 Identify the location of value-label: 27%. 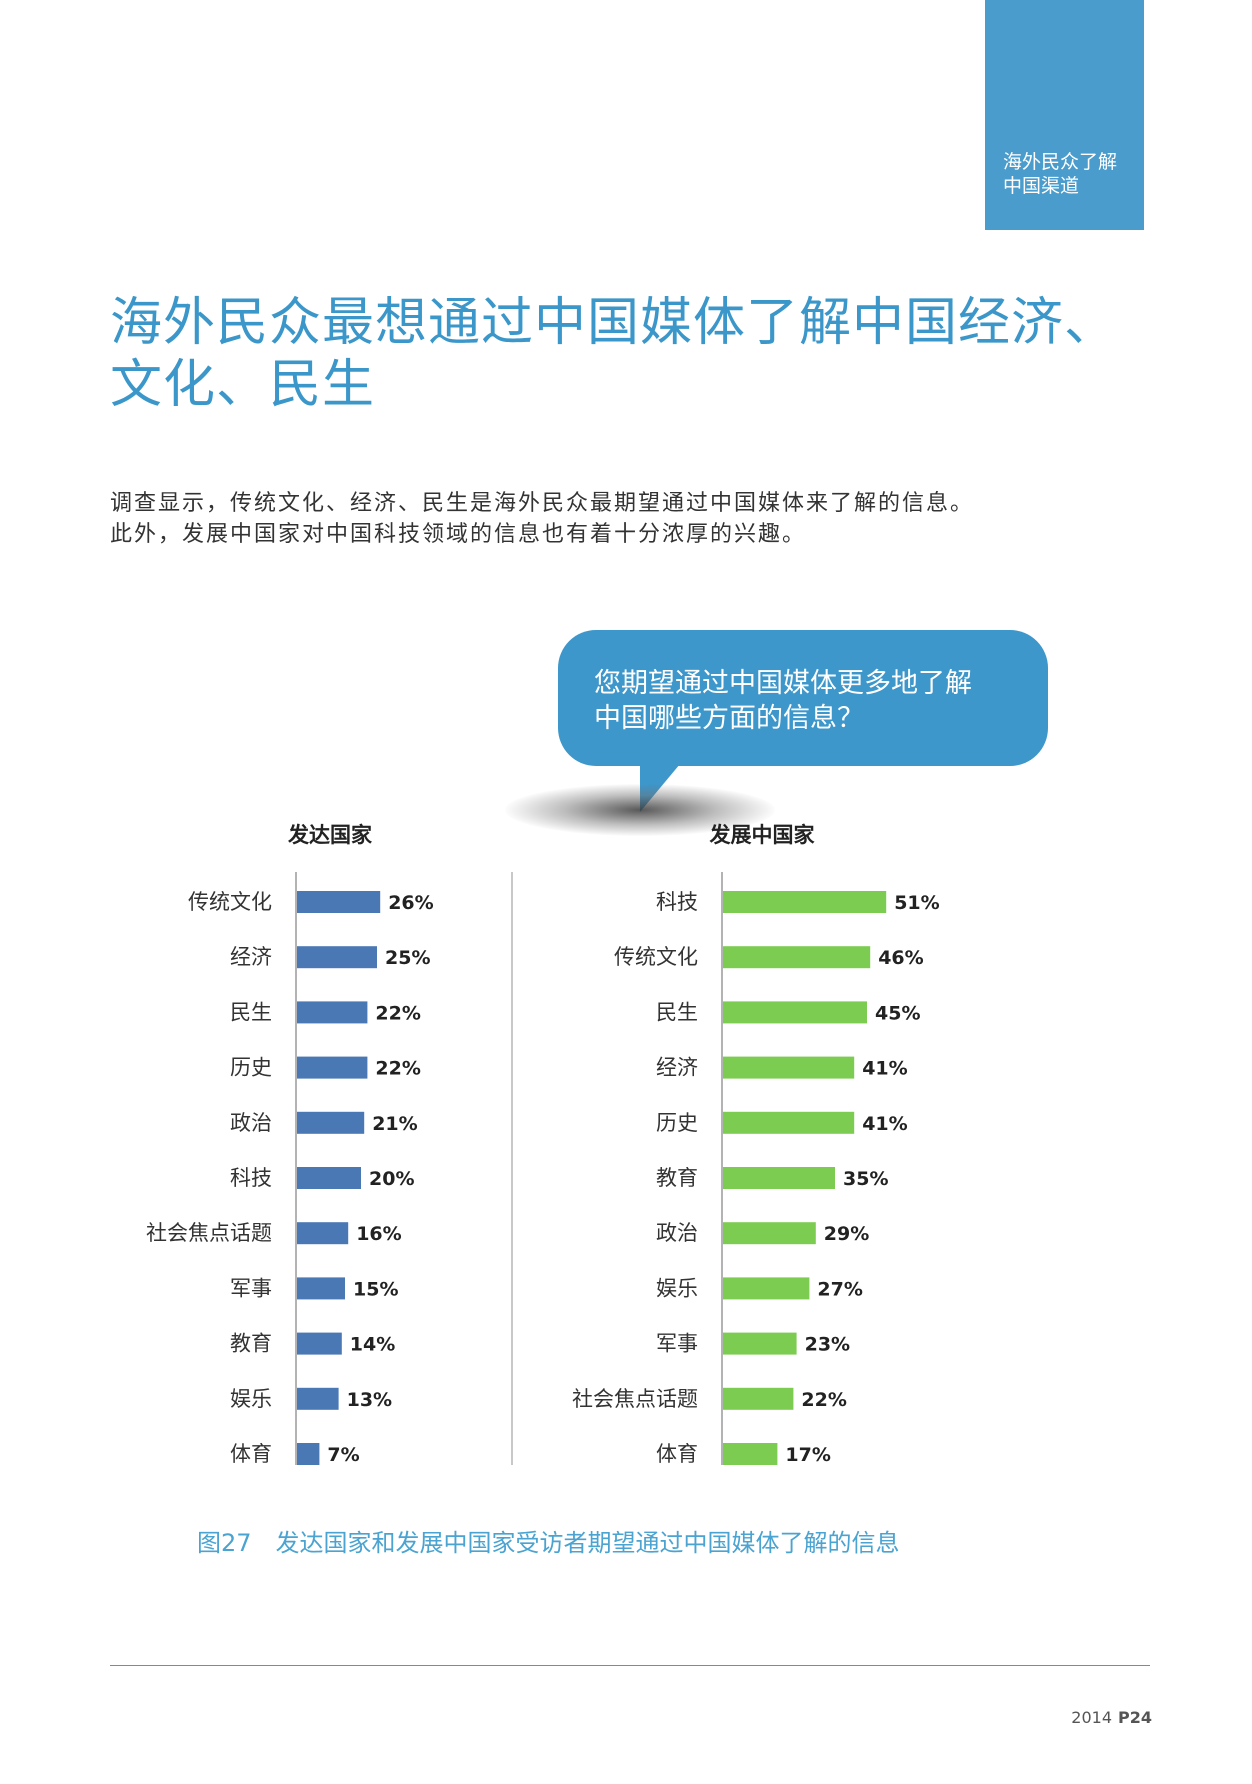
(839, 1289).